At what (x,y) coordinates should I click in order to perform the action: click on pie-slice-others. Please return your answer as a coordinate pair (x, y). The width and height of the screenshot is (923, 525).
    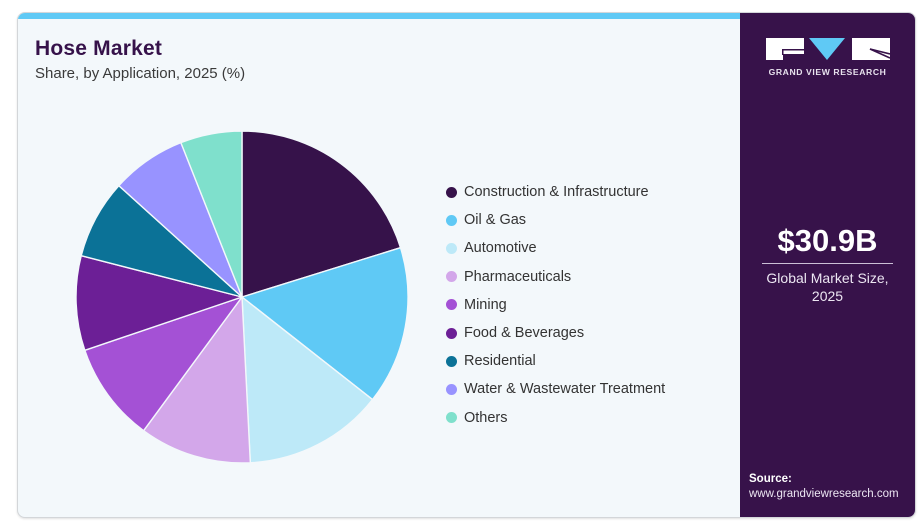
    Looking at the image, I should click on (211, 214).